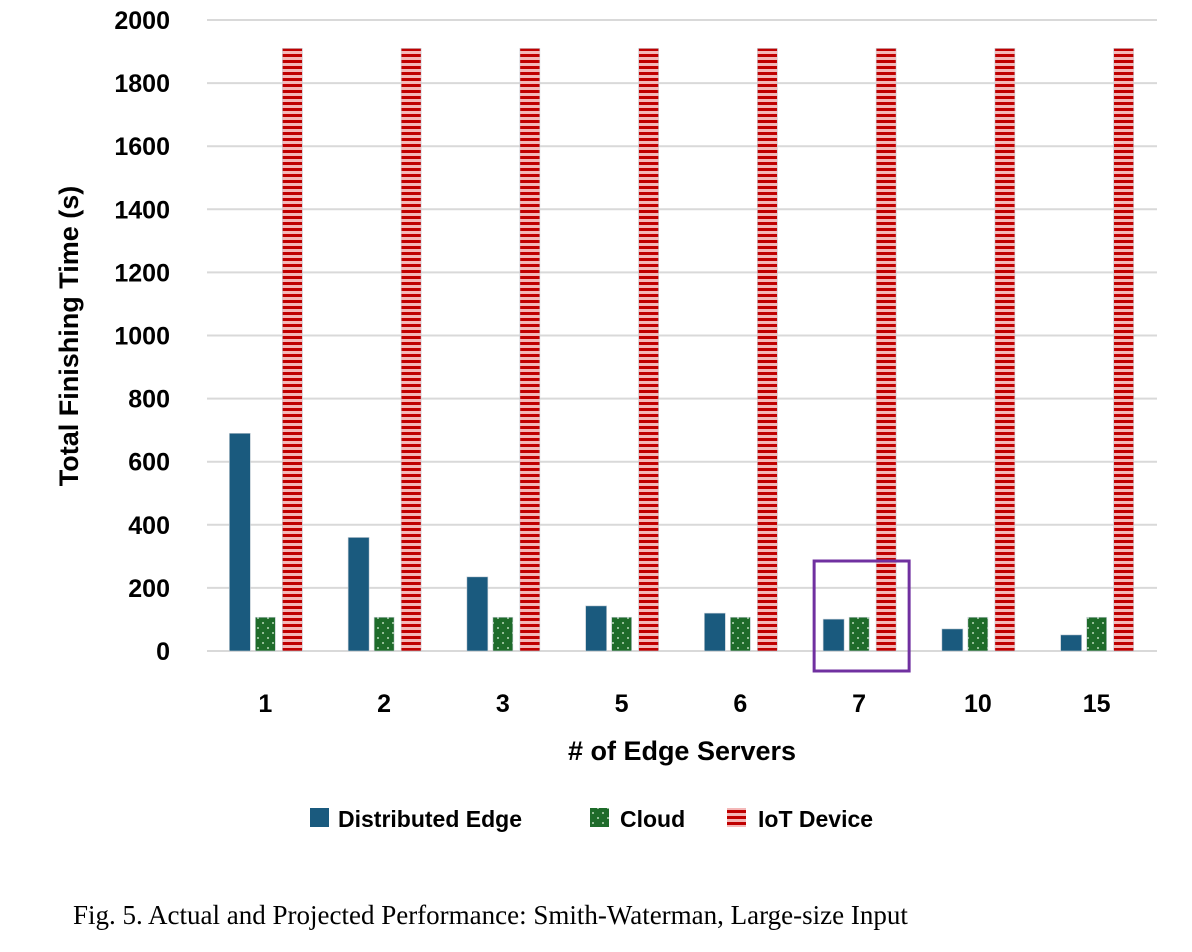 The height and width of the screenshot is (952, 1192). I want to click on y-tick-label: 0, so click(163, 652).